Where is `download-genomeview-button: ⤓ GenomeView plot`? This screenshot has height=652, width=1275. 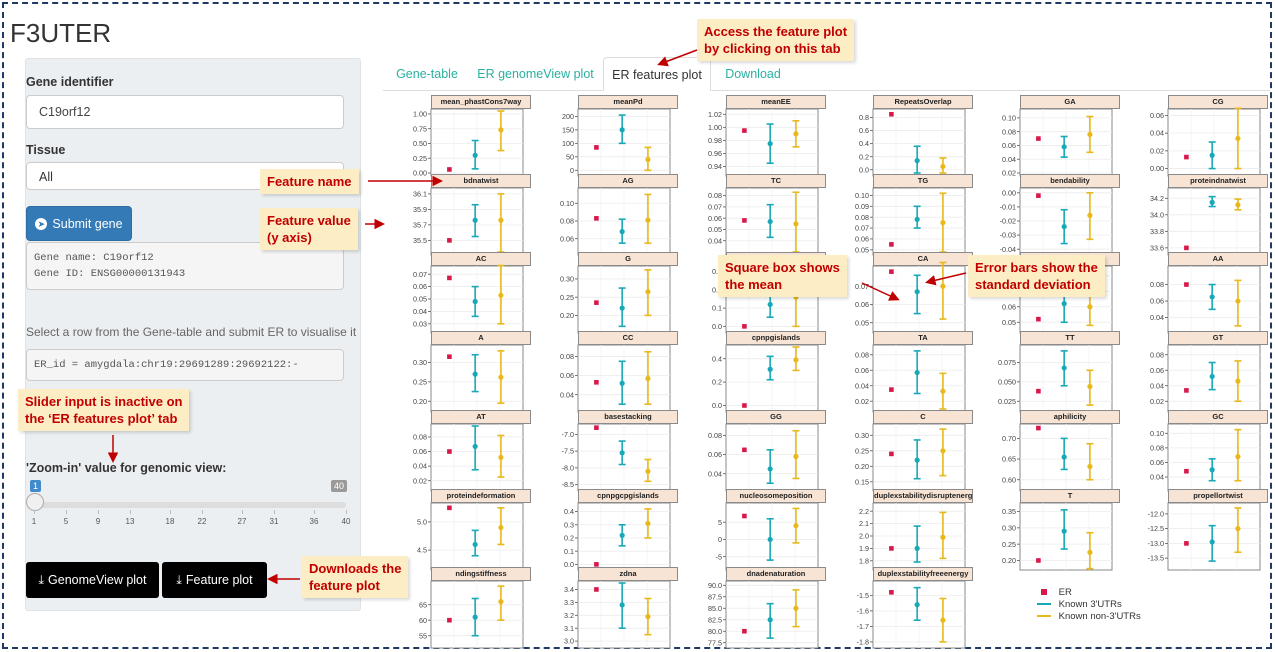
download-genomeview-button: ⤓ GenomeView plot is located at coordinates (92, 580).